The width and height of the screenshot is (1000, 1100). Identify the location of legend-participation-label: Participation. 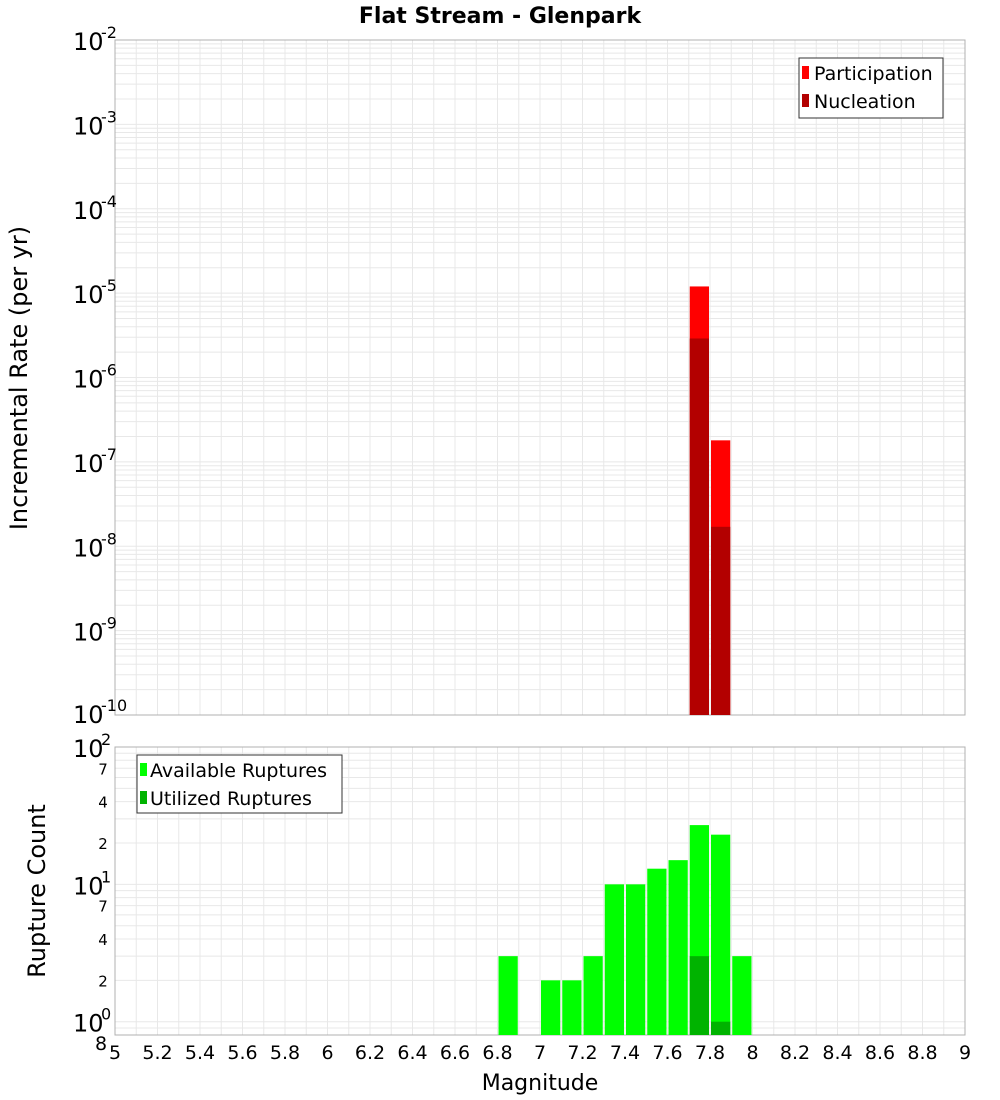
(873, 74).